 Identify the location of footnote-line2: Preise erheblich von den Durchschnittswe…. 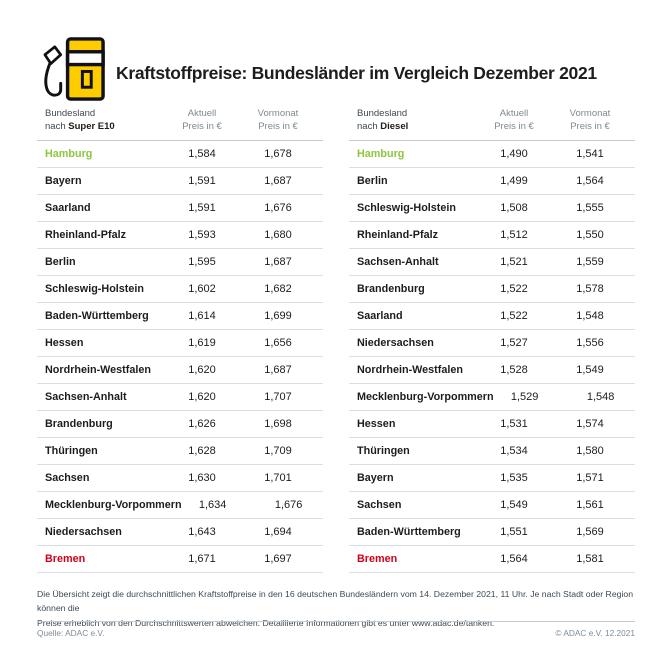
(266, 622).